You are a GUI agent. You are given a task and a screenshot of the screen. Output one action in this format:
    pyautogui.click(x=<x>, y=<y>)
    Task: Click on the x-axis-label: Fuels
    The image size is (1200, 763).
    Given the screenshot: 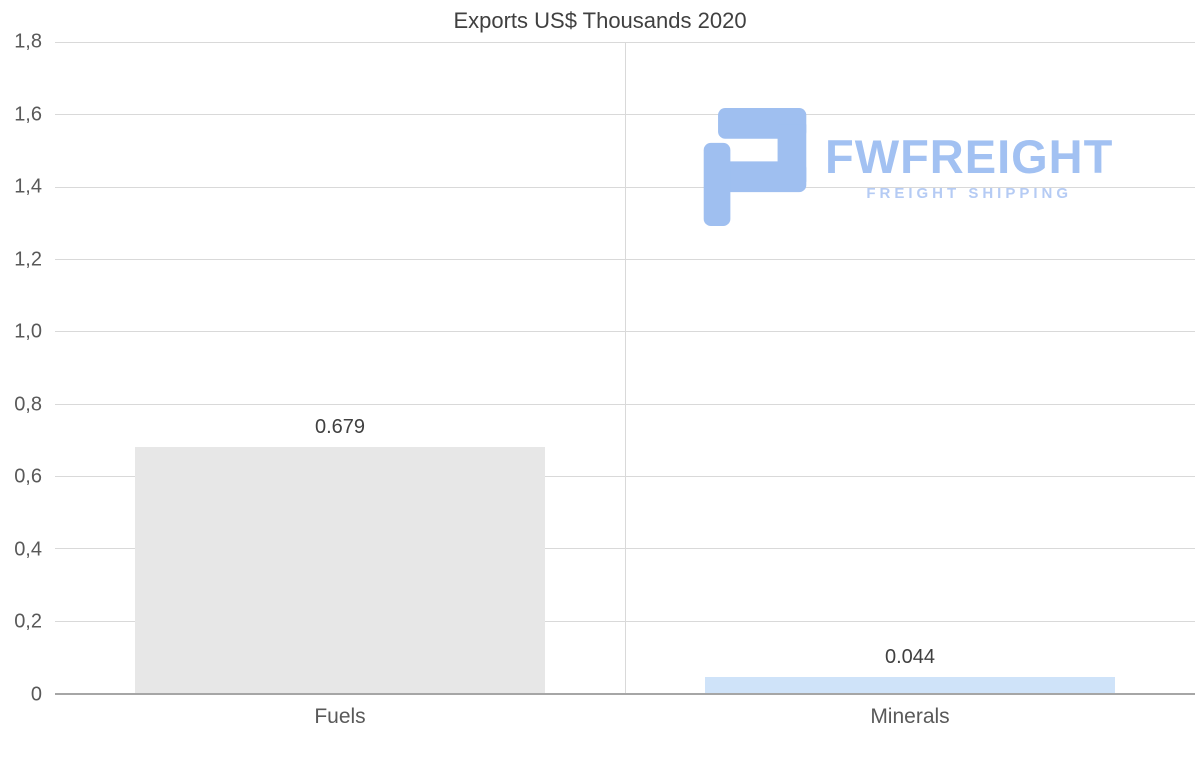 What is the action you would take?
    pyautogui.click(x=340, y=716)
    